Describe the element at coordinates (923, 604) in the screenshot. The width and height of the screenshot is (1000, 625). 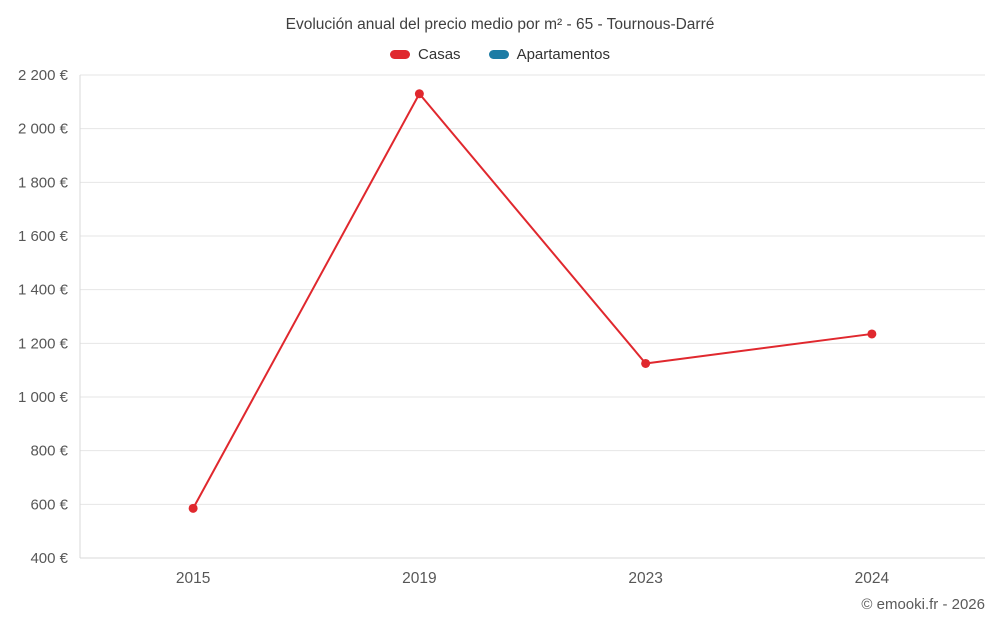
I see `copyright: © emooki.fr - 2026` at that location.